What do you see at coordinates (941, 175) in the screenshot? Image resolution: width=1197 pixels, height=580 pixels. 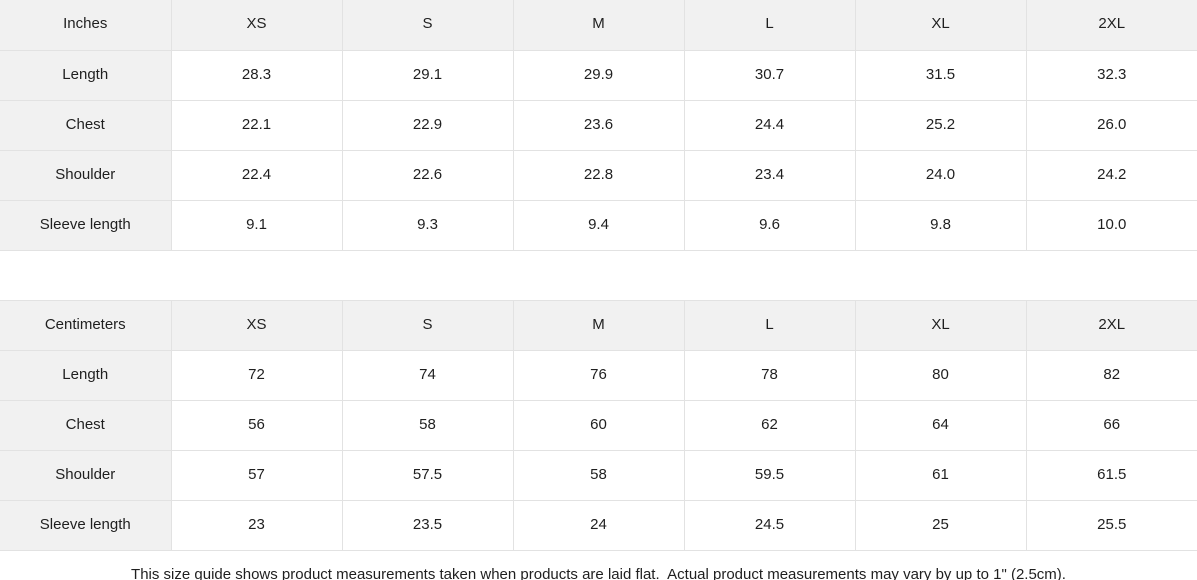 I see `inches-shoulder-xl: 24.0` at bounding box center [941, 175].